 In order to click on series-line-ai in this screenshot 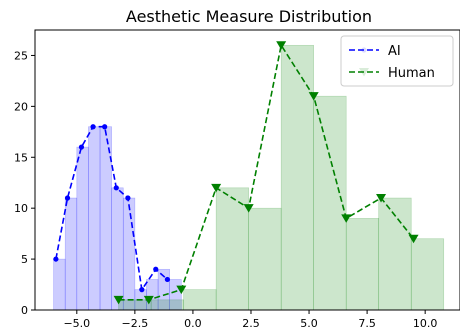, I will do `click(111, 208)`.